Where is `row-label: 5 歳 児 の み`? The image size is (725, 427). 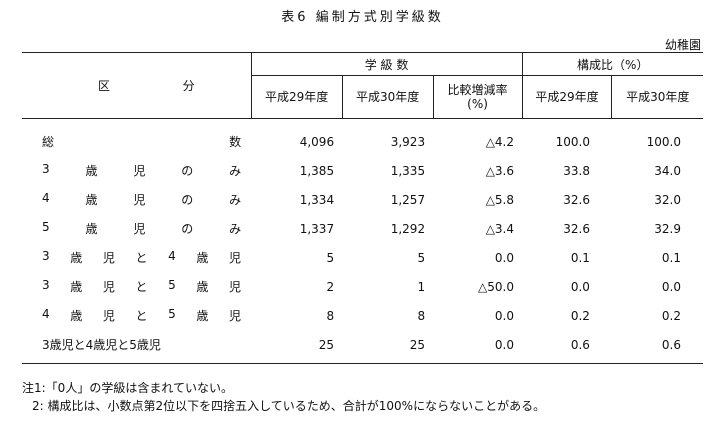
row-label: 5 歳 児 の み is located at coordinates (136, 228).